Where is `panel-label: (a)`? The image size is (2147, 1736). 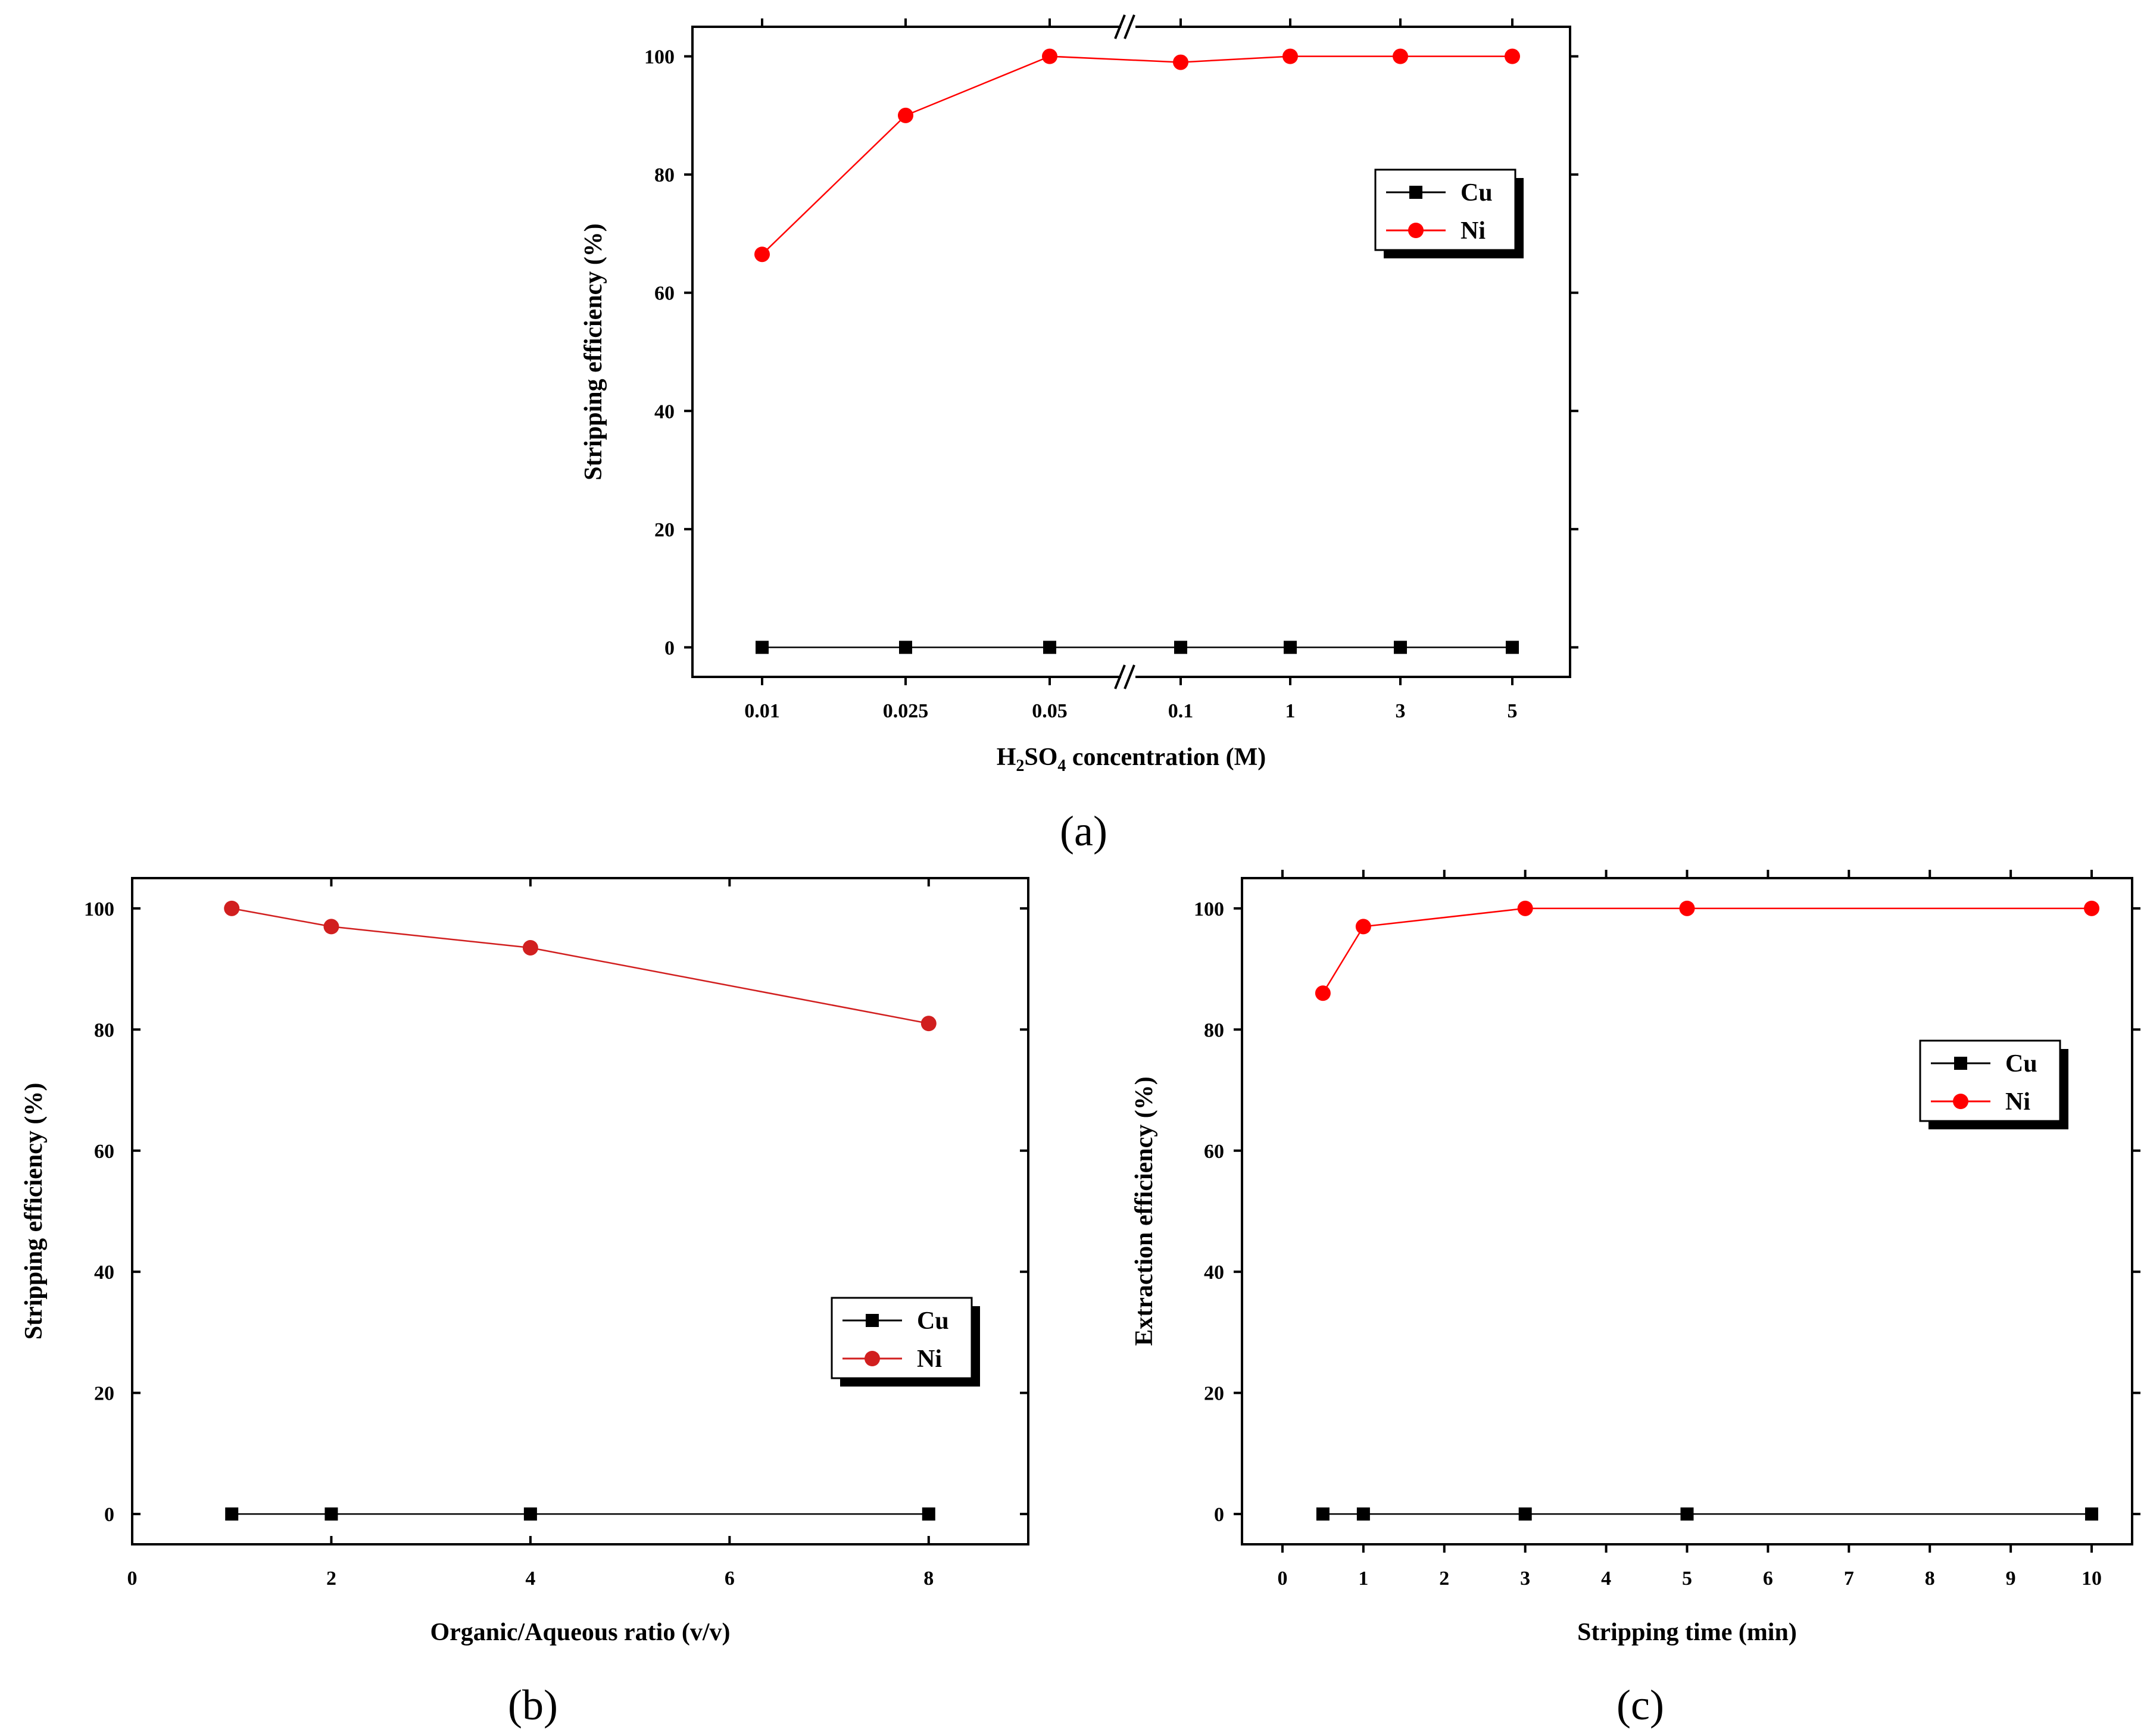
panel-label: (a) is located at coordinates (1083, 831).